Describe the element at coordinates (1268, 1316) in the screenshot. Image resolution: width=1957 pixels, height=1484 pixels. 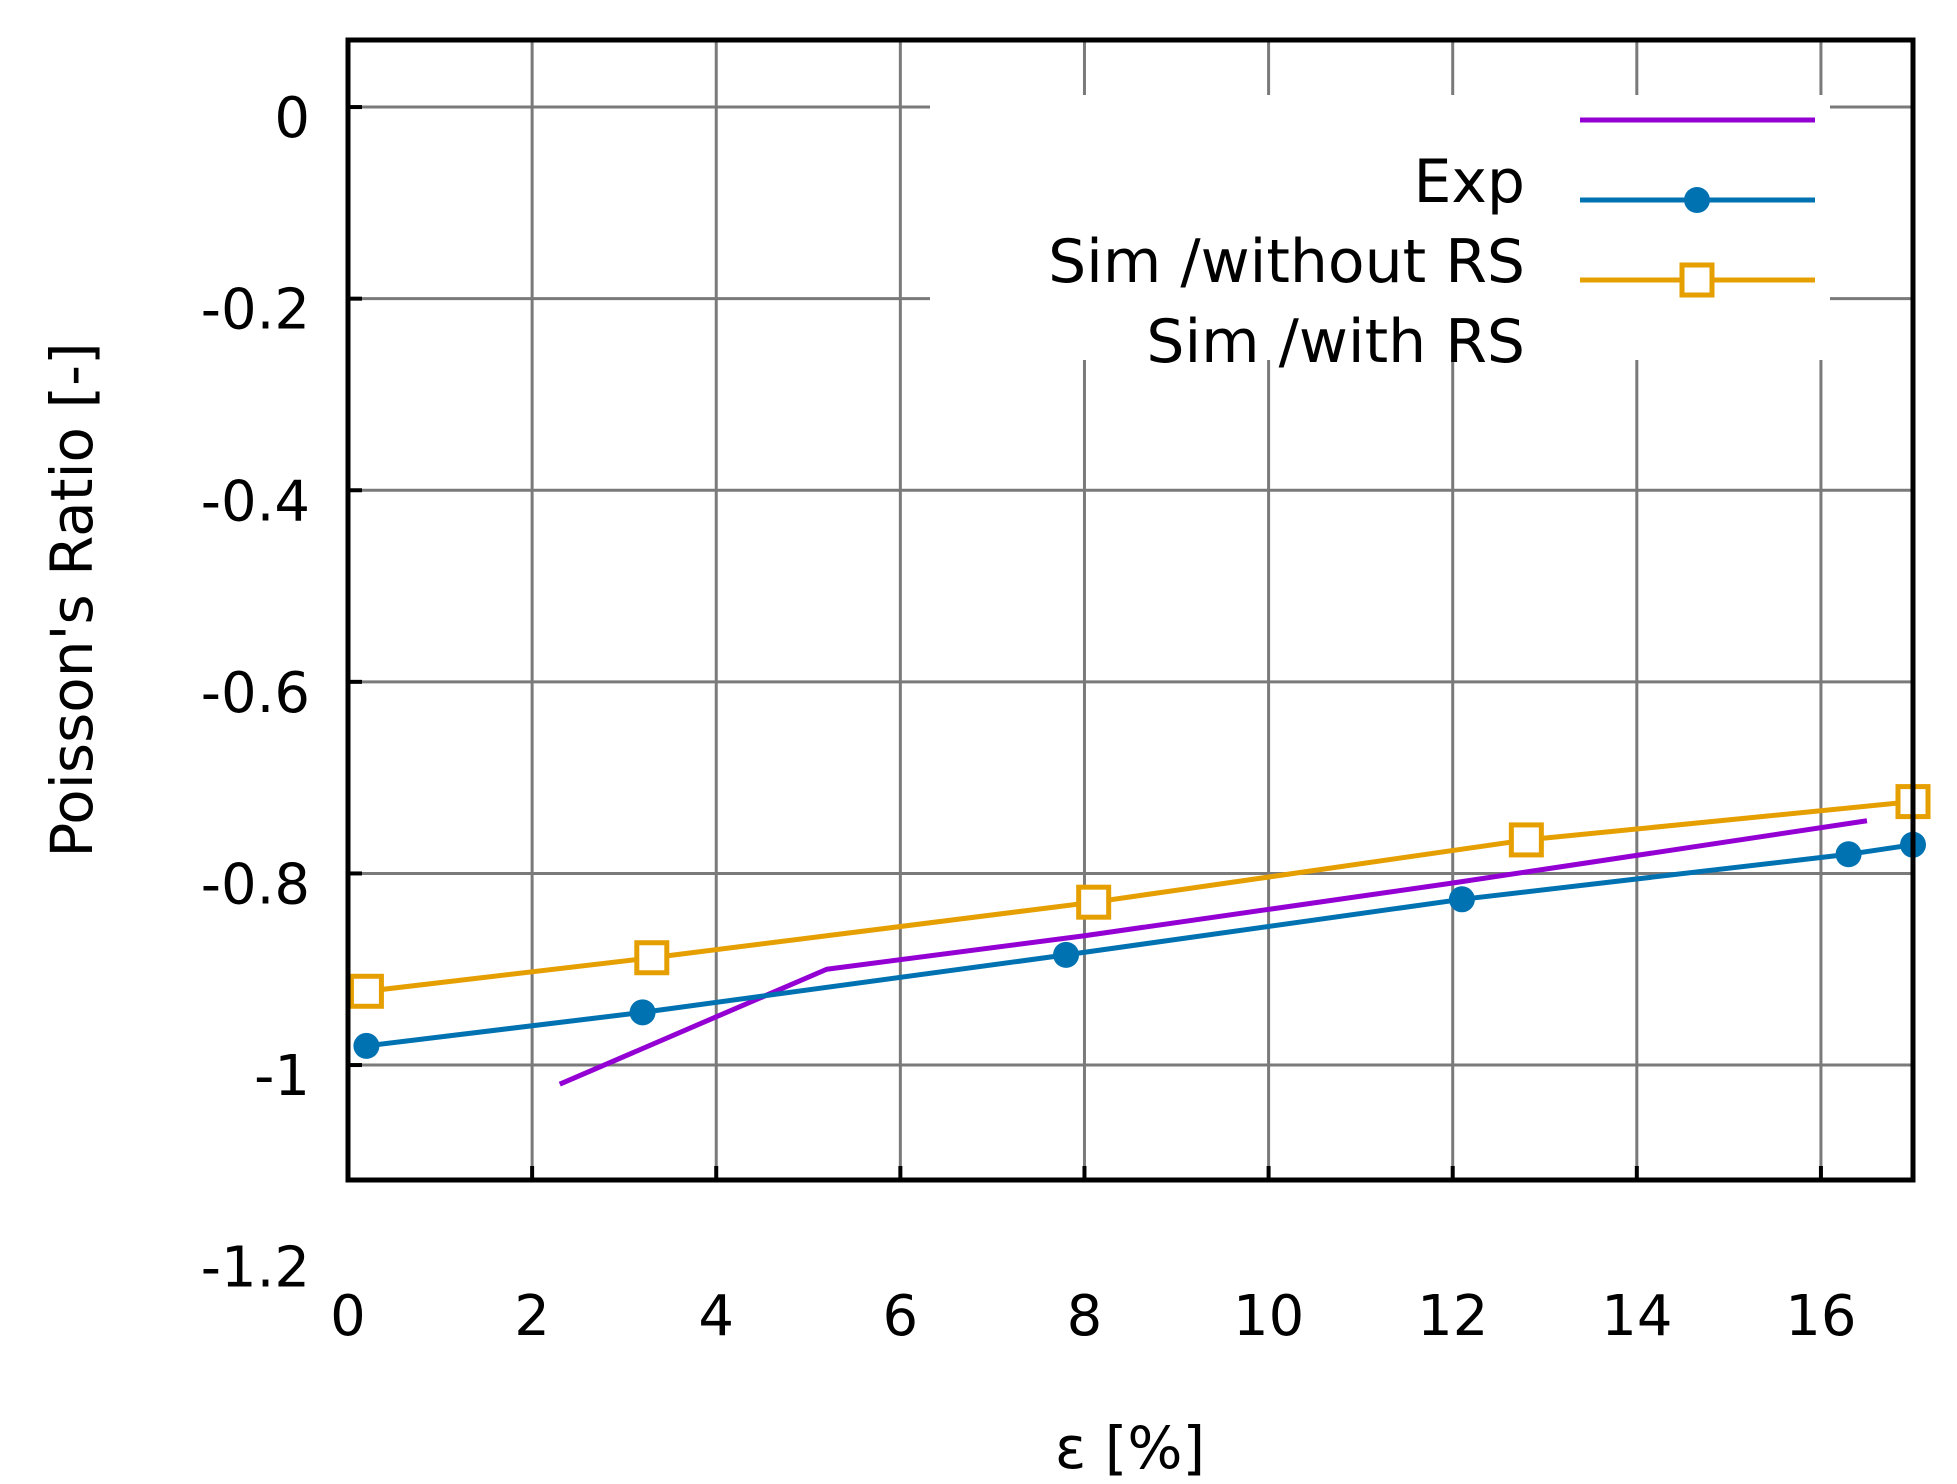
I see `x-tick-label-10: 10` at that location.